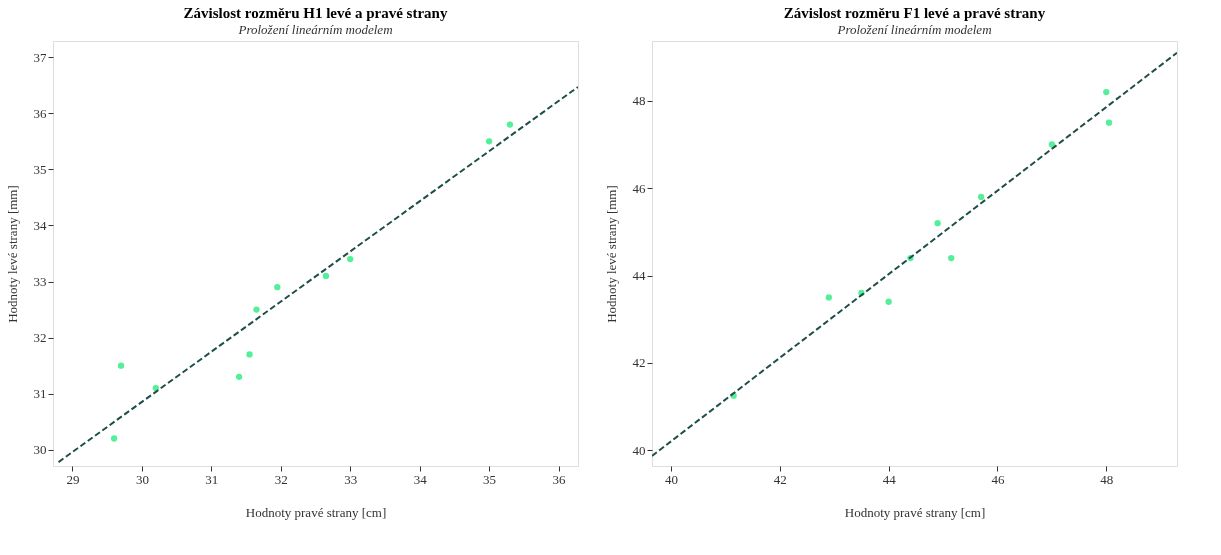 Image resolution: width=1221 pixels, height=555 pixels. I want to click on y-tick-label: 30, so click(40, 450).